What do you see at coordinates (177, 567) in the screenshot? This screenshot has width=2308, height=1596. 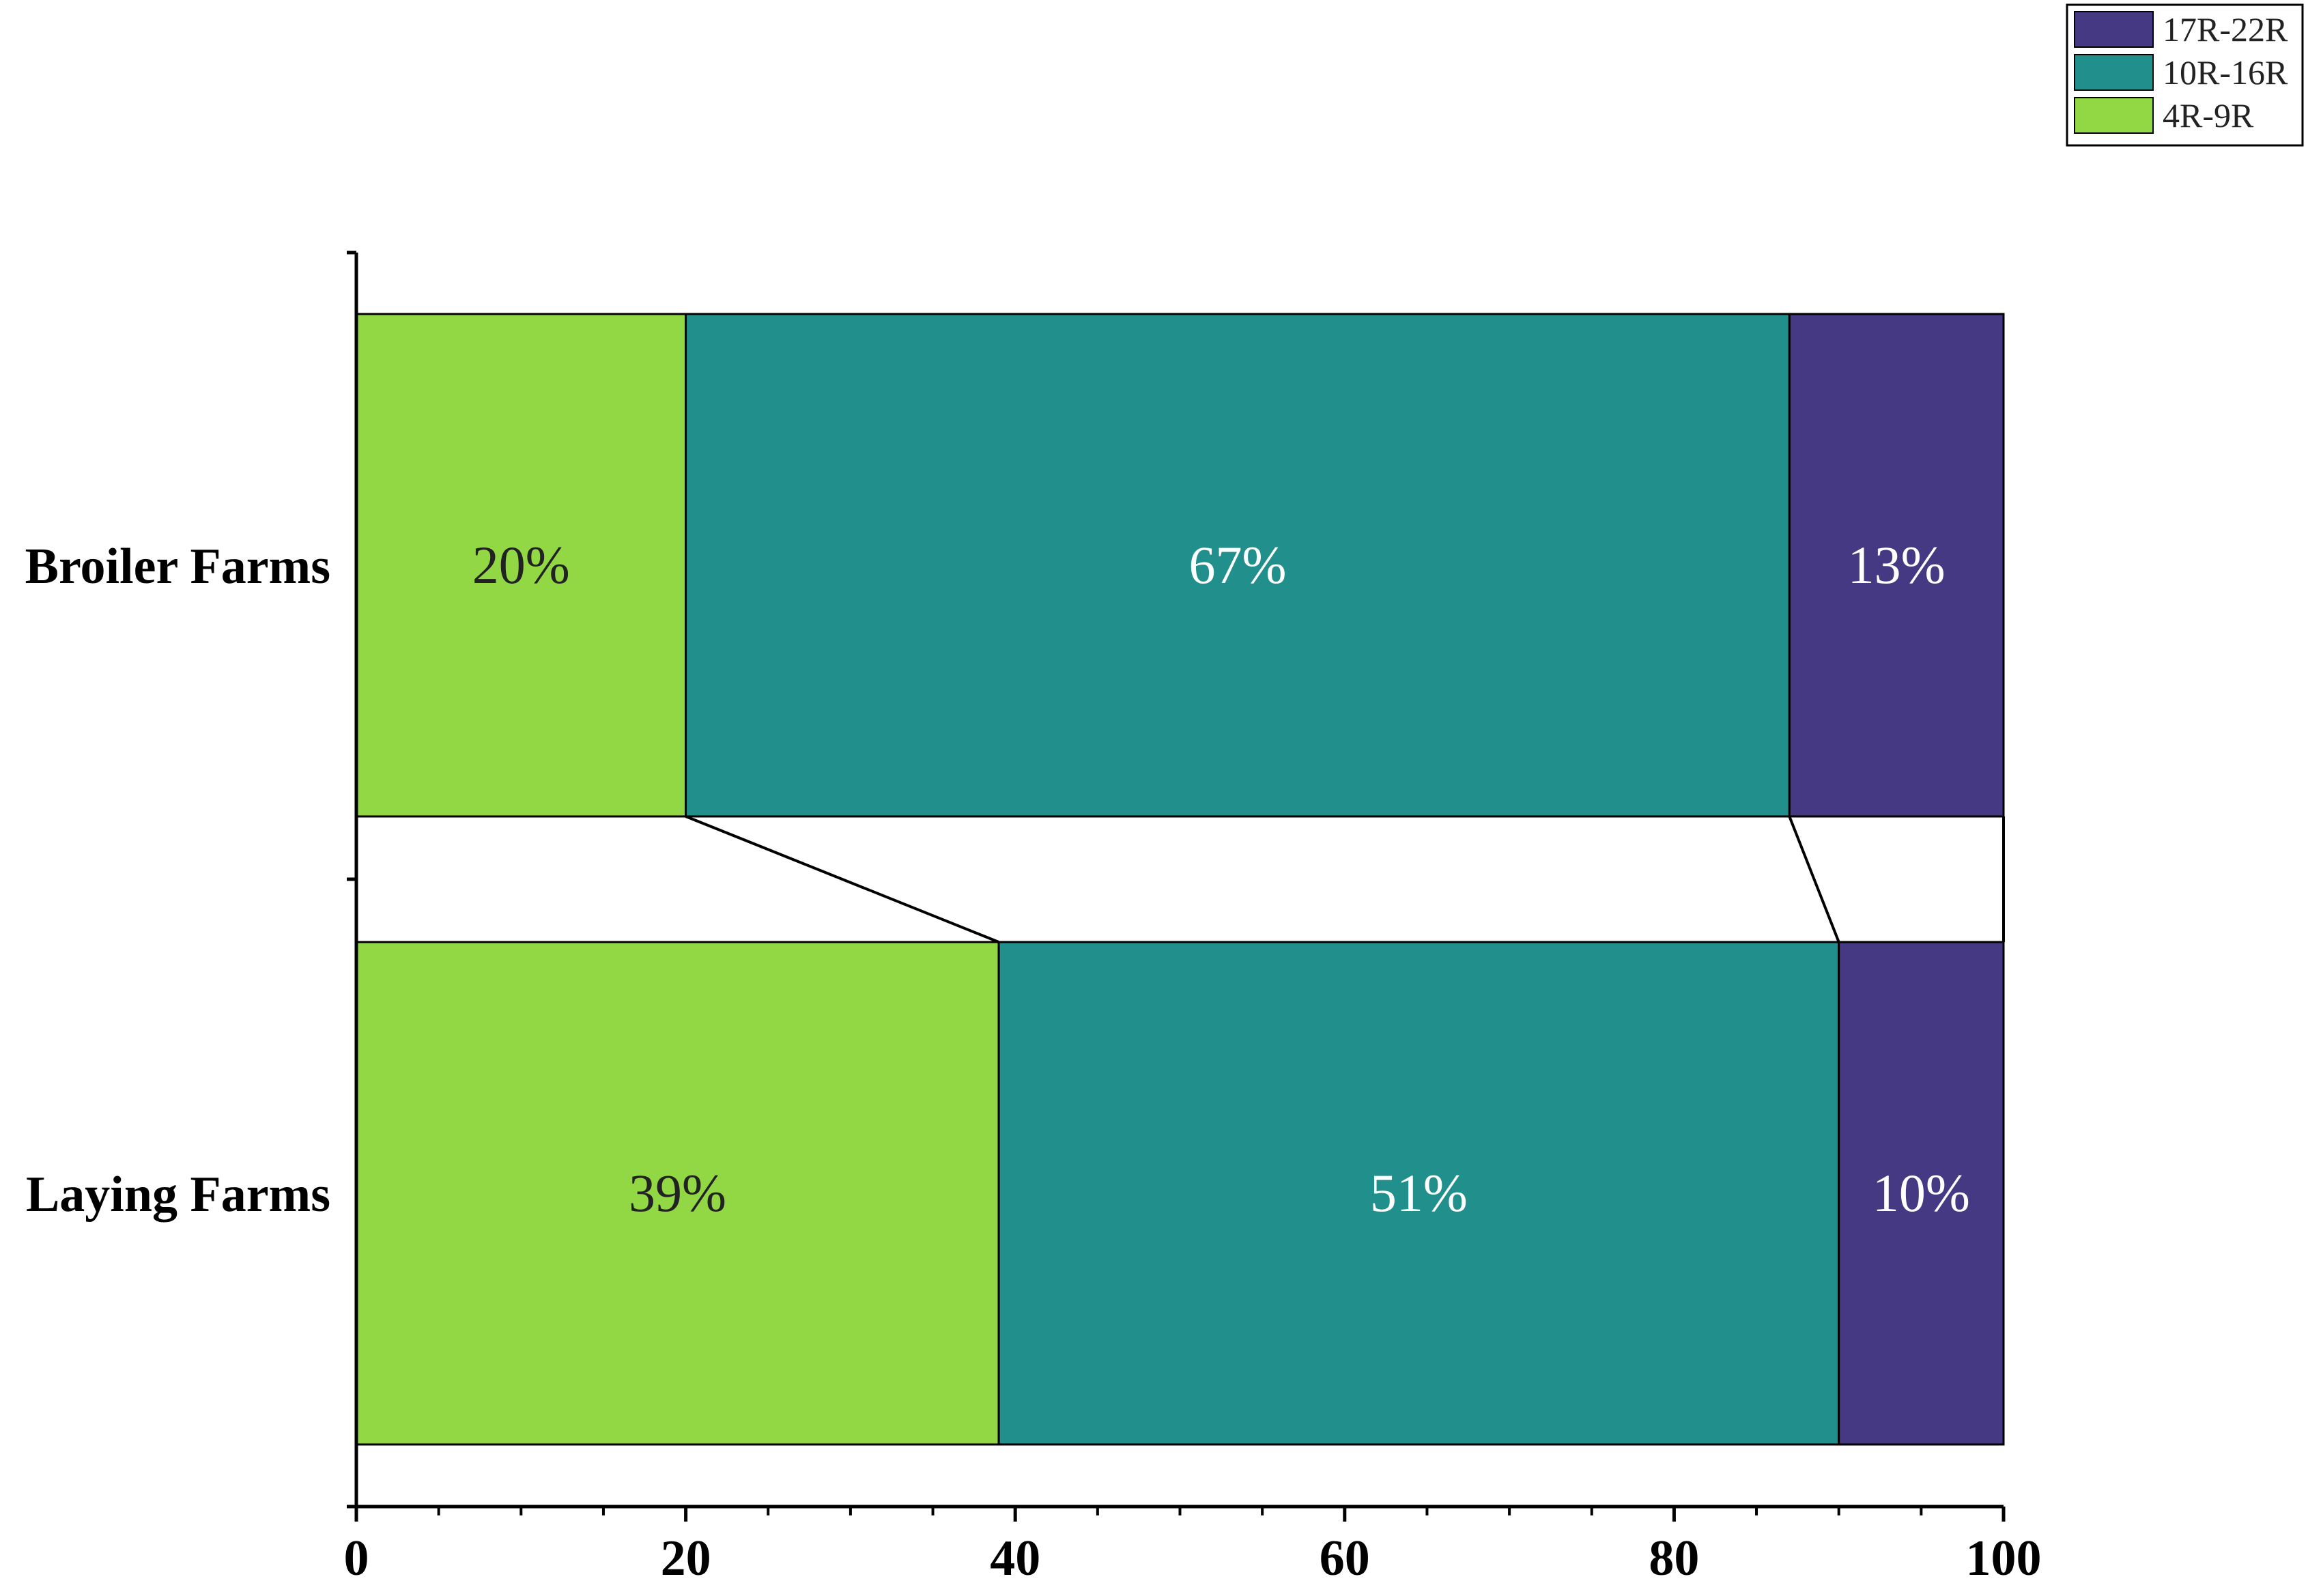 I see `category-label: Broiler Farms` at bounding box center [177, 567].